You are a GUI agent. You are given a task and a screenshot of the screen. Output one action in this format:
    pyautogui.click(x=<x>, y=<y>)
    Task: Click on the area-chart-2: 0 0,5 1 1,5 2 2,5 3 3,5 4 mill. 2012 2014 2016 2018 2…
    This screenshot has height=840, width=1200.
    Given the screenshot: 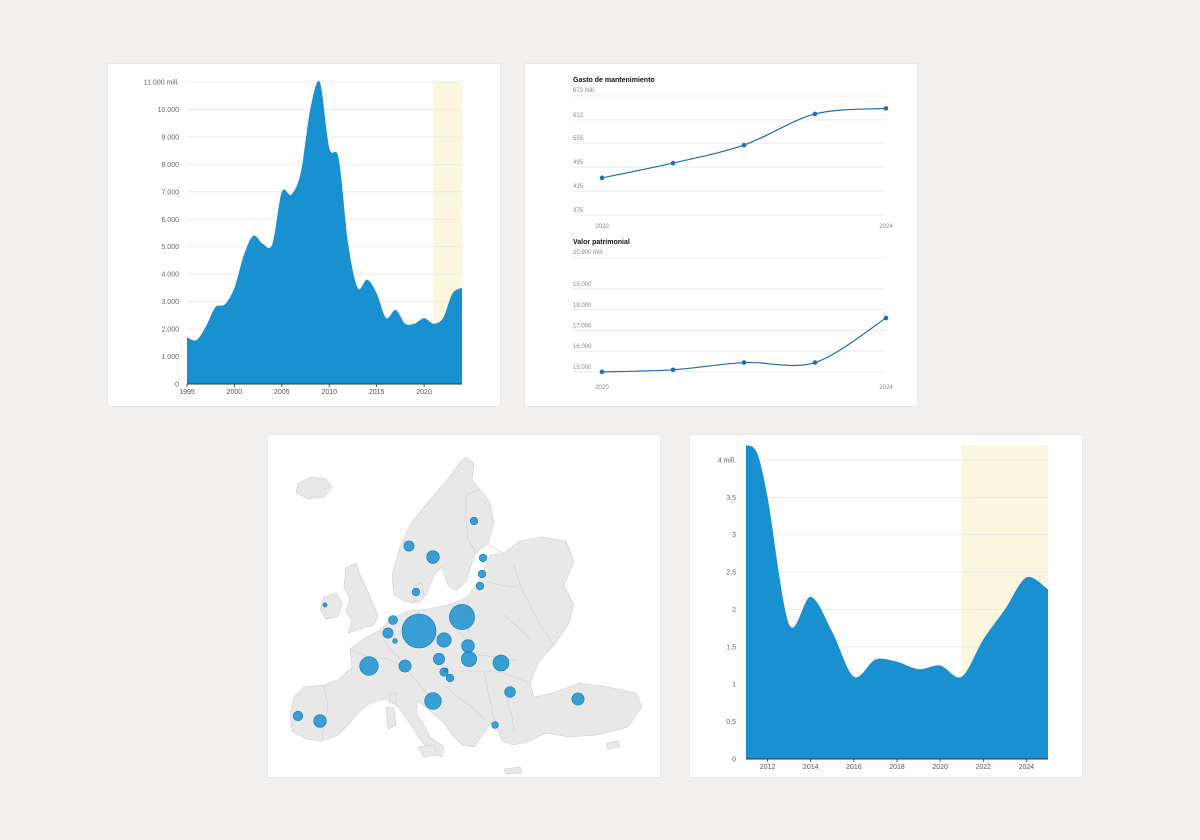 What is the action you would take?
    pyautogui.click(x=883, y=608)
    